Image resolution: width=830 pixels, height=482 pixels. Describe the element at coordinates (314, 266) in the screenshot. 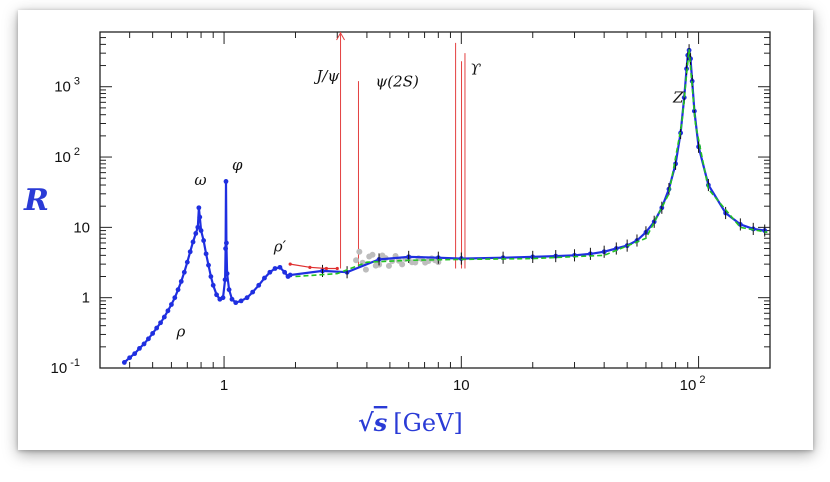

I see `charm-threshold-curve` at that location.